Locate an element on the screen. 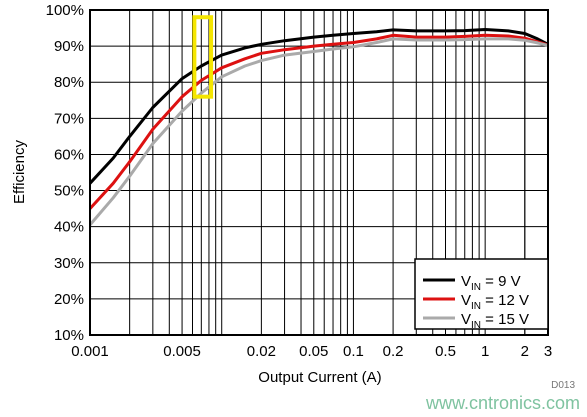  y-tick-label: 50% is located at coordinates (69, 191).